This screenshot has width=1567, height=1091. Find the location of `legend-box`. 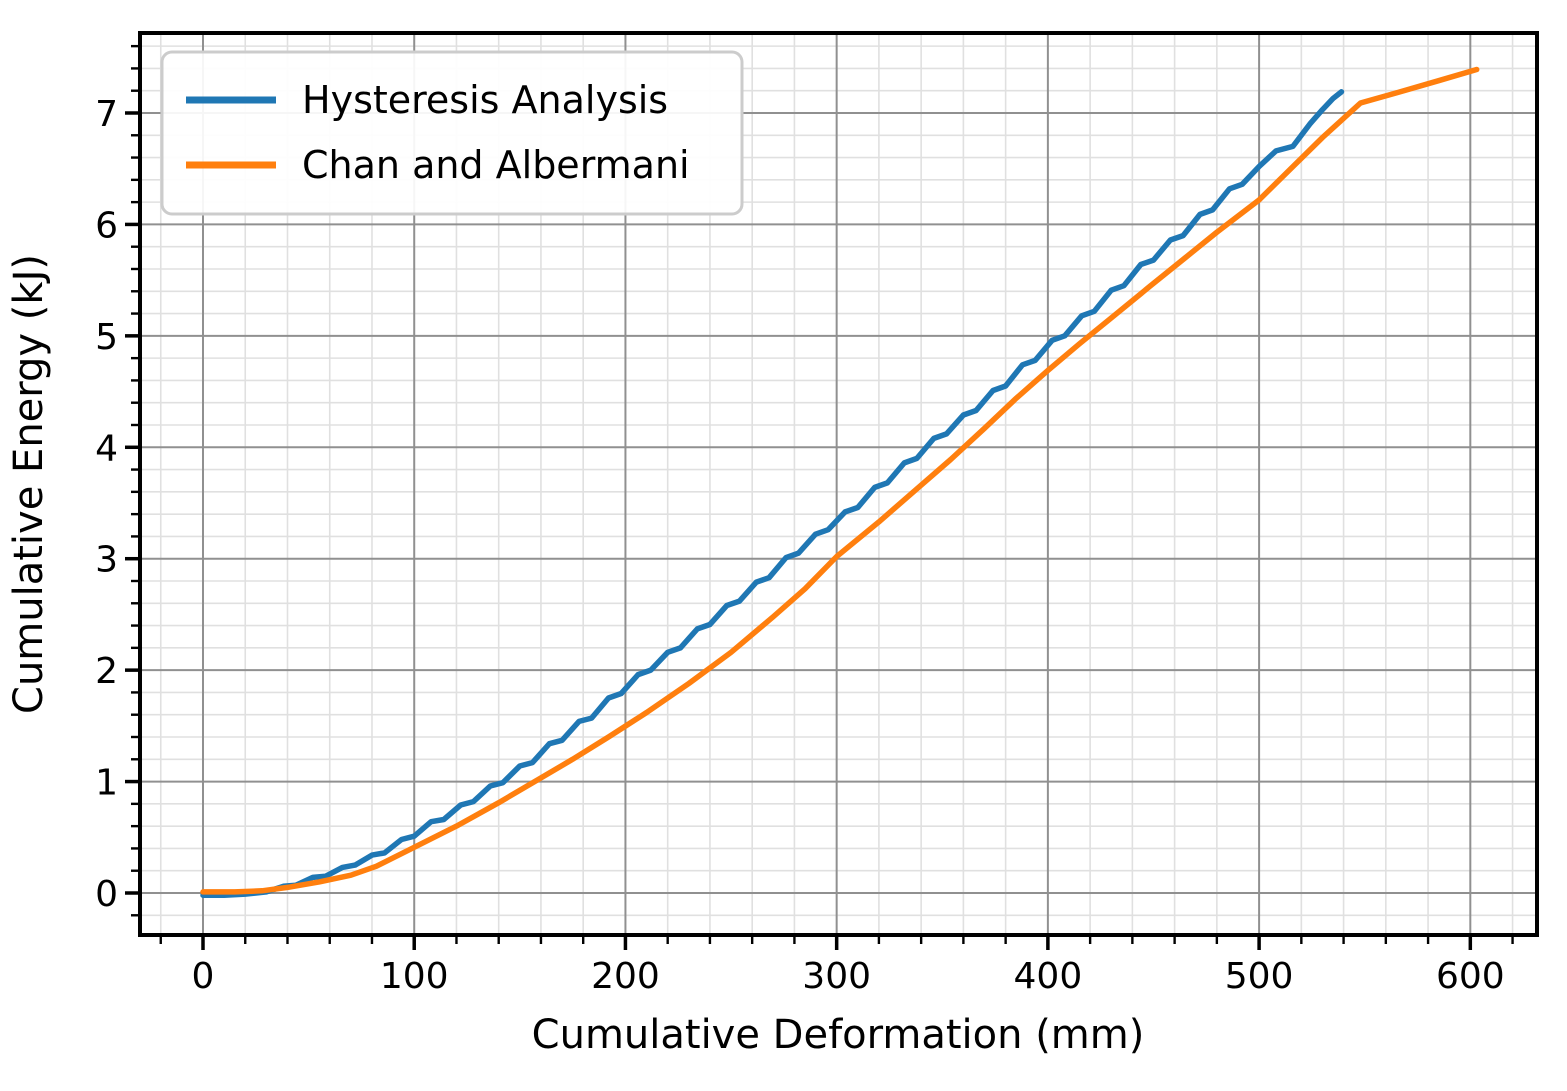

legend-box is located at coordinates (452, 133).